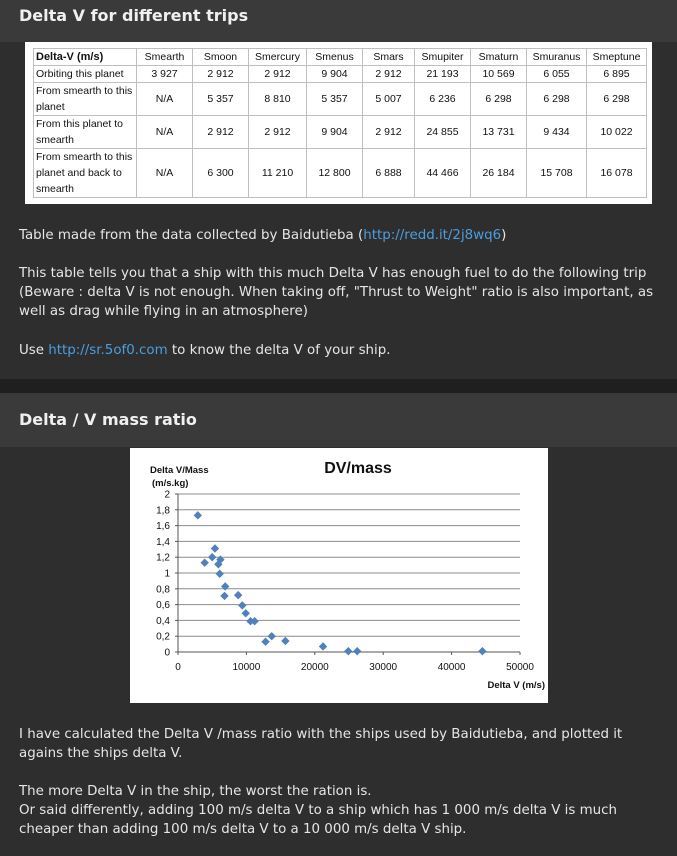 The image size is (677, 856). What do you see at coordinates (163, 510) in the screenshot?
I see `chart-y-tick-label: 1,8` at bounding box center [163, 510].